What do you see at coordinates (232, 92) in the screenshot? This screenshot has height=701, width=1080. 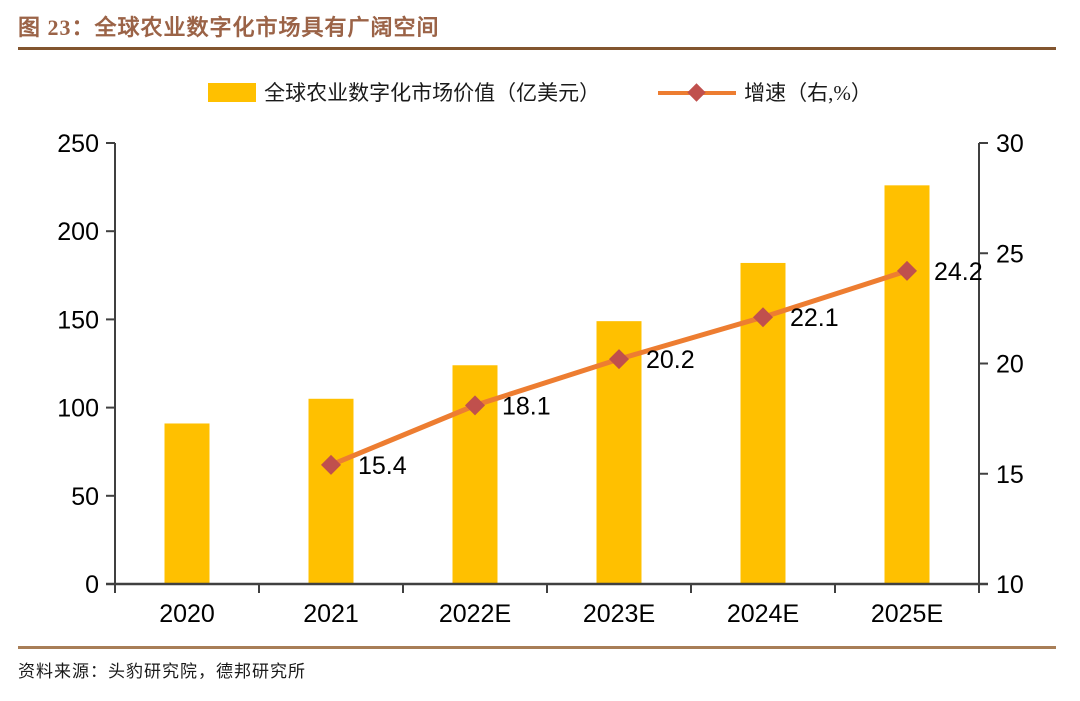 I see `bar-legend-swatch-icon` at bounding box center [232, 92].